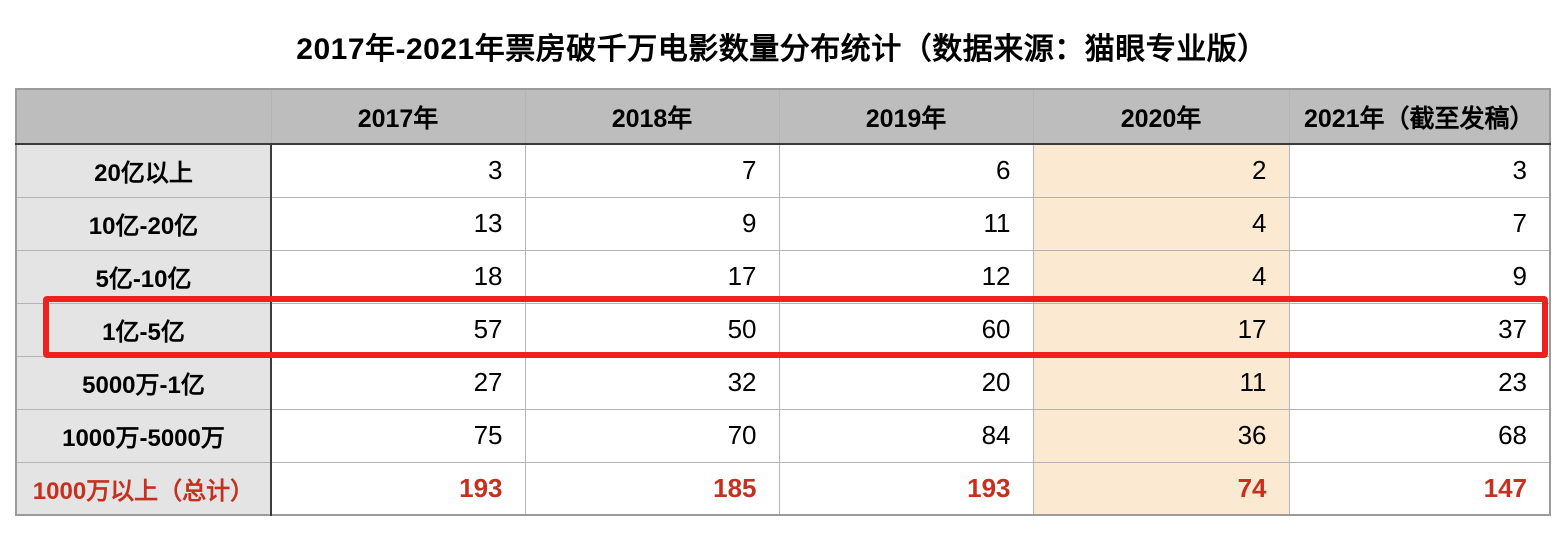  I want to click on column-header-2017: 2017年, so click(398, 116).